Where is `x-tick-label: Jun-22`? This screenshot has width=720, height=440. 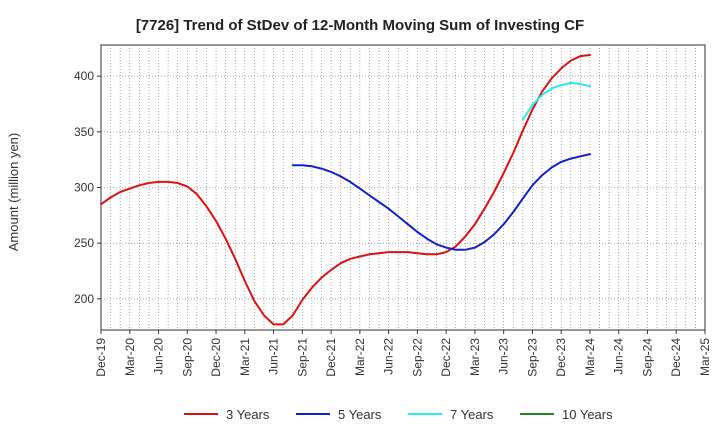 x-tick-label: Jun-22 is located at coordinates (389, 356).